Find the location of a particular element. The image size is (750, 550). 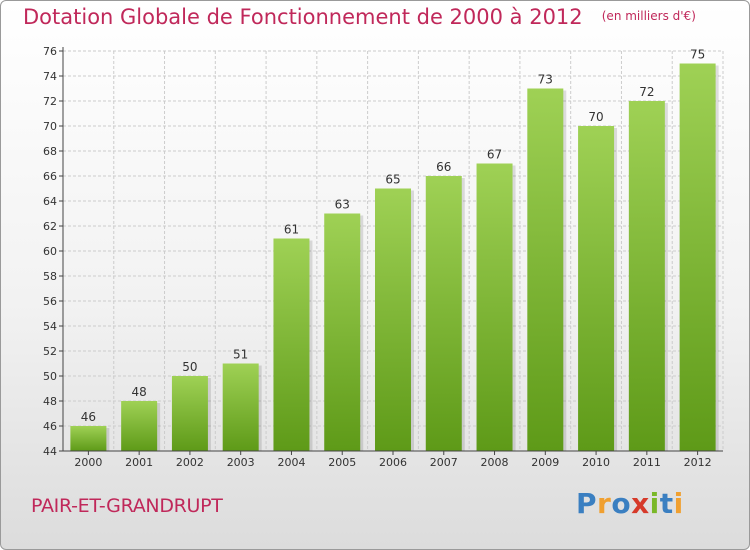

x-tick-label: 2012 is located at coordinates (698, 462).